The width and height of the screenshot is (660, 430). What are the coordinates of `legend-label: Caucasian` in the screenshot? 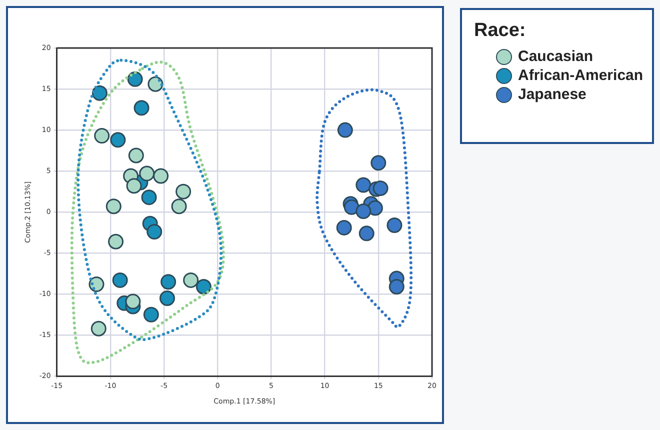 It's located at (556, 56).